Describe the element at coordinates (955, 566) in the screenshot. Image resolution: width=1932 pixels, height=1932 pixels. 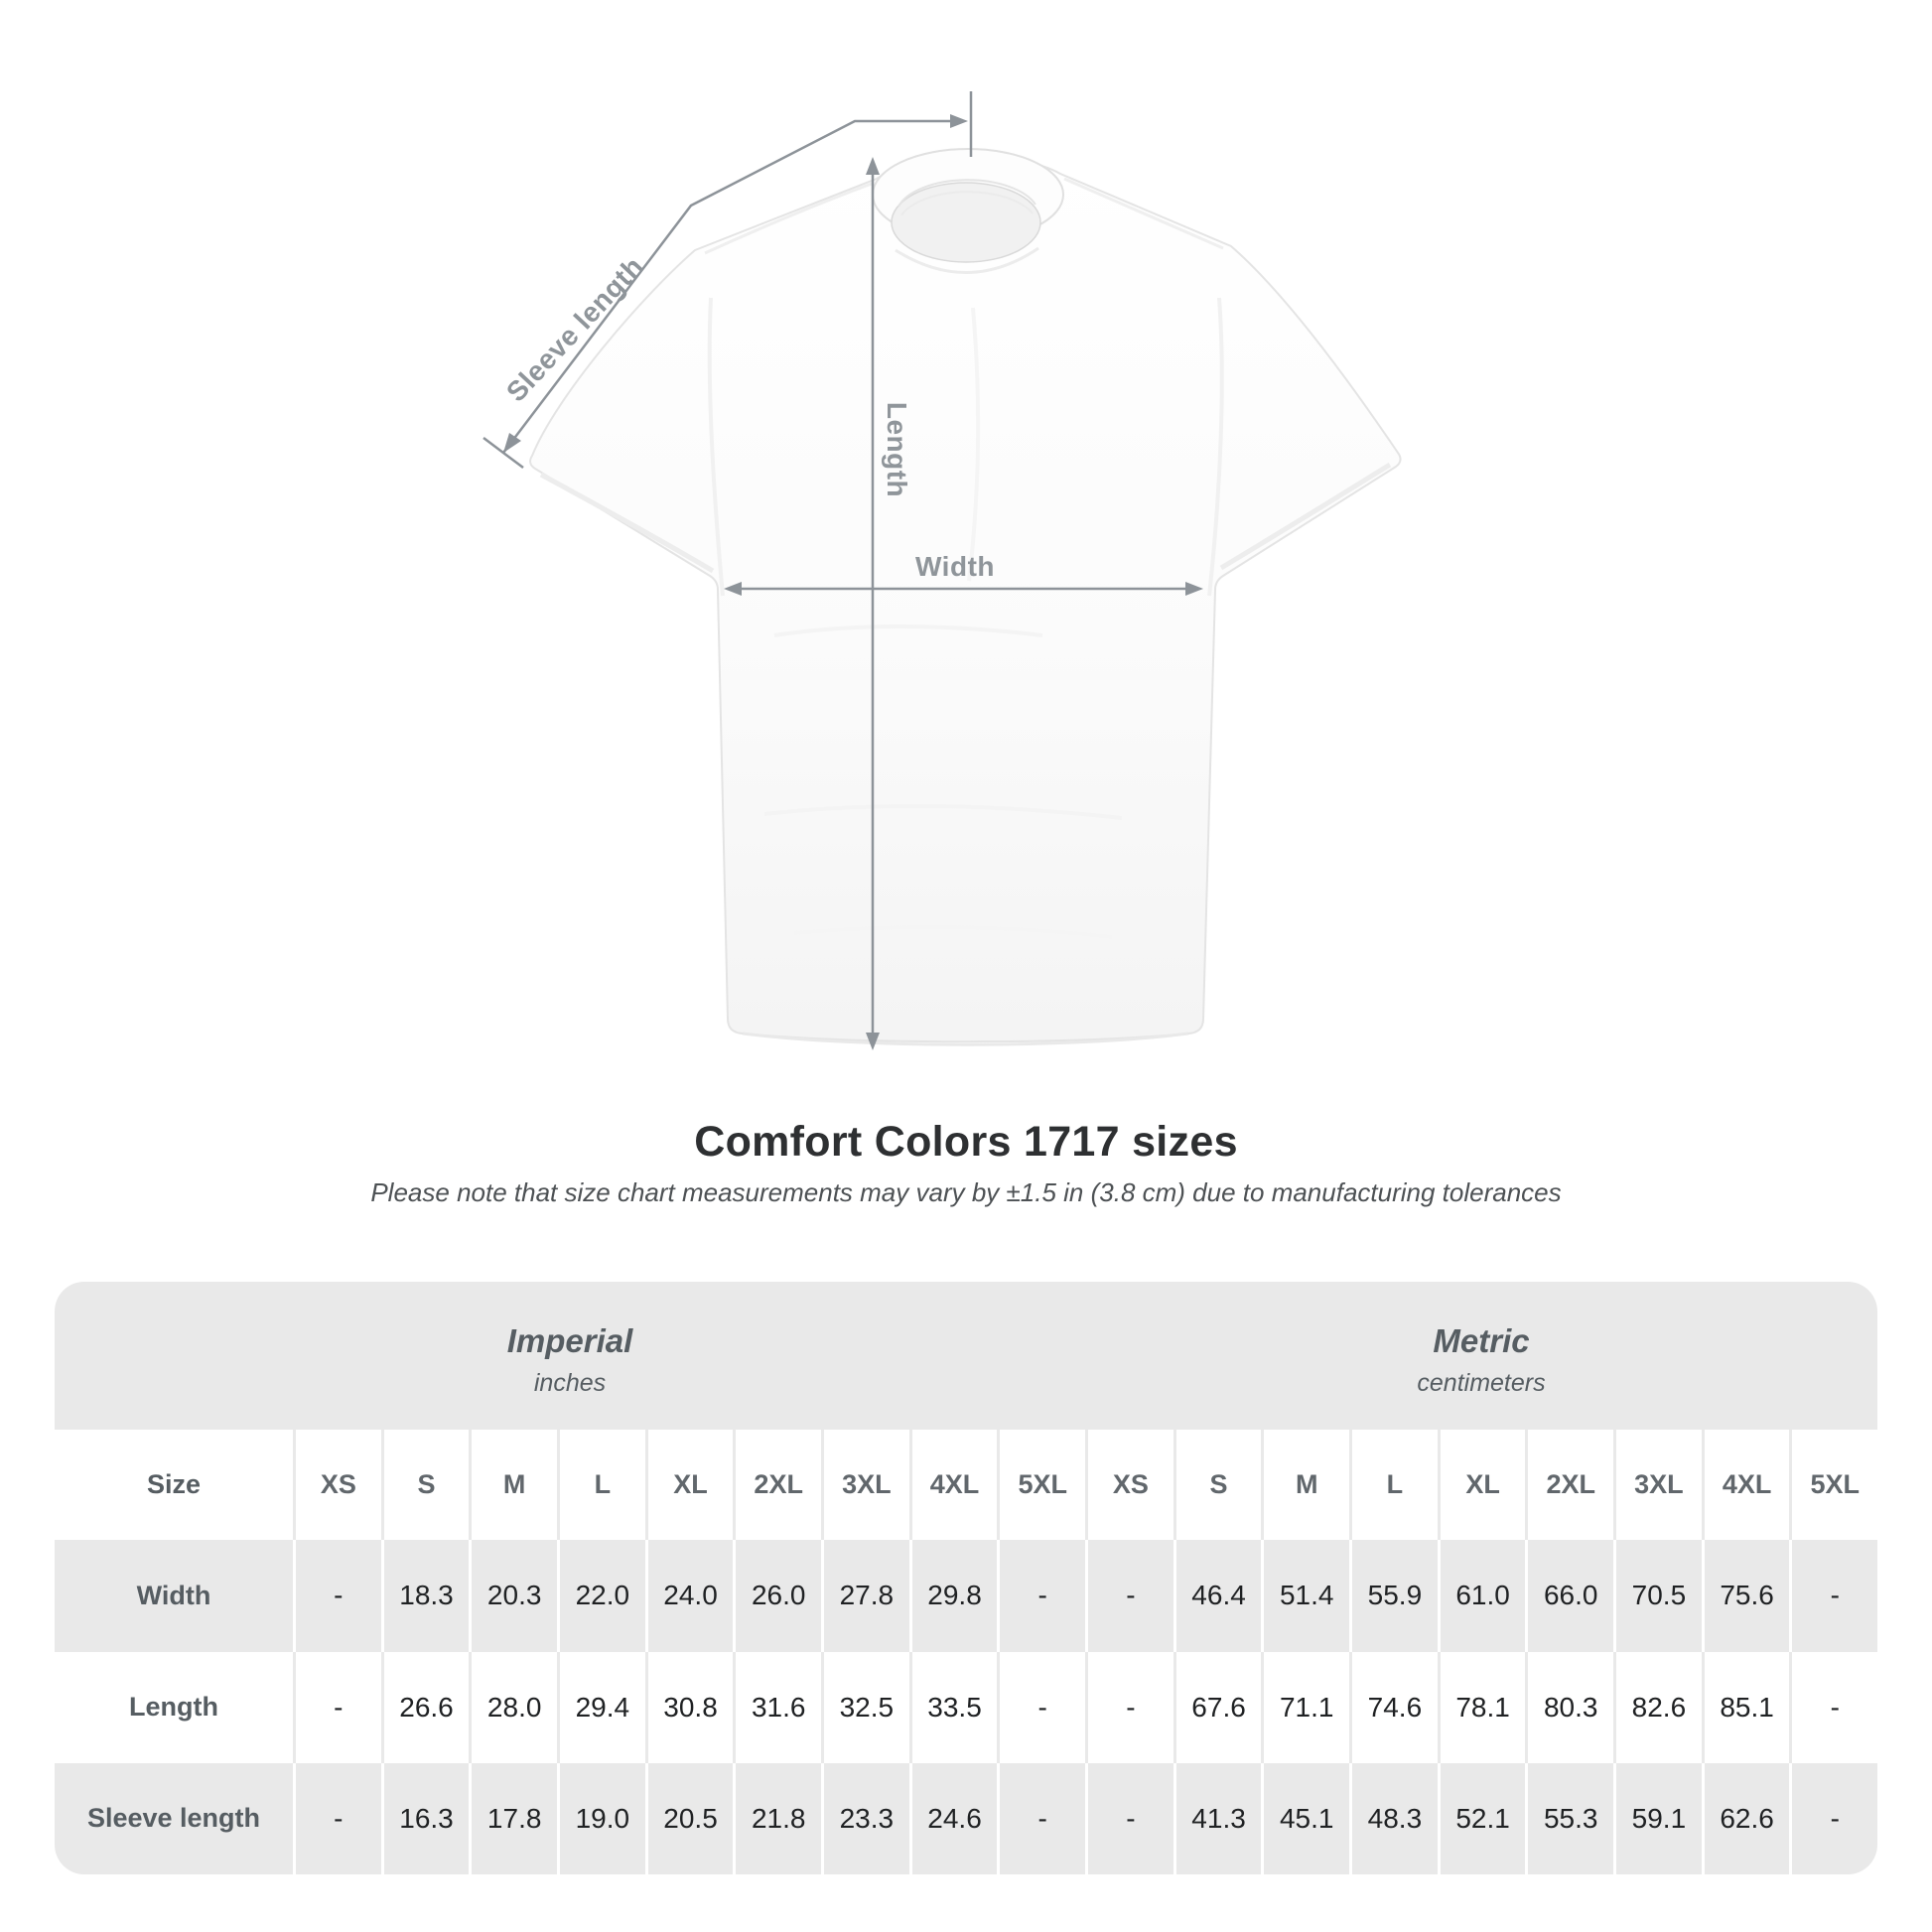
I see `width-dimension-label: Width` at that location.